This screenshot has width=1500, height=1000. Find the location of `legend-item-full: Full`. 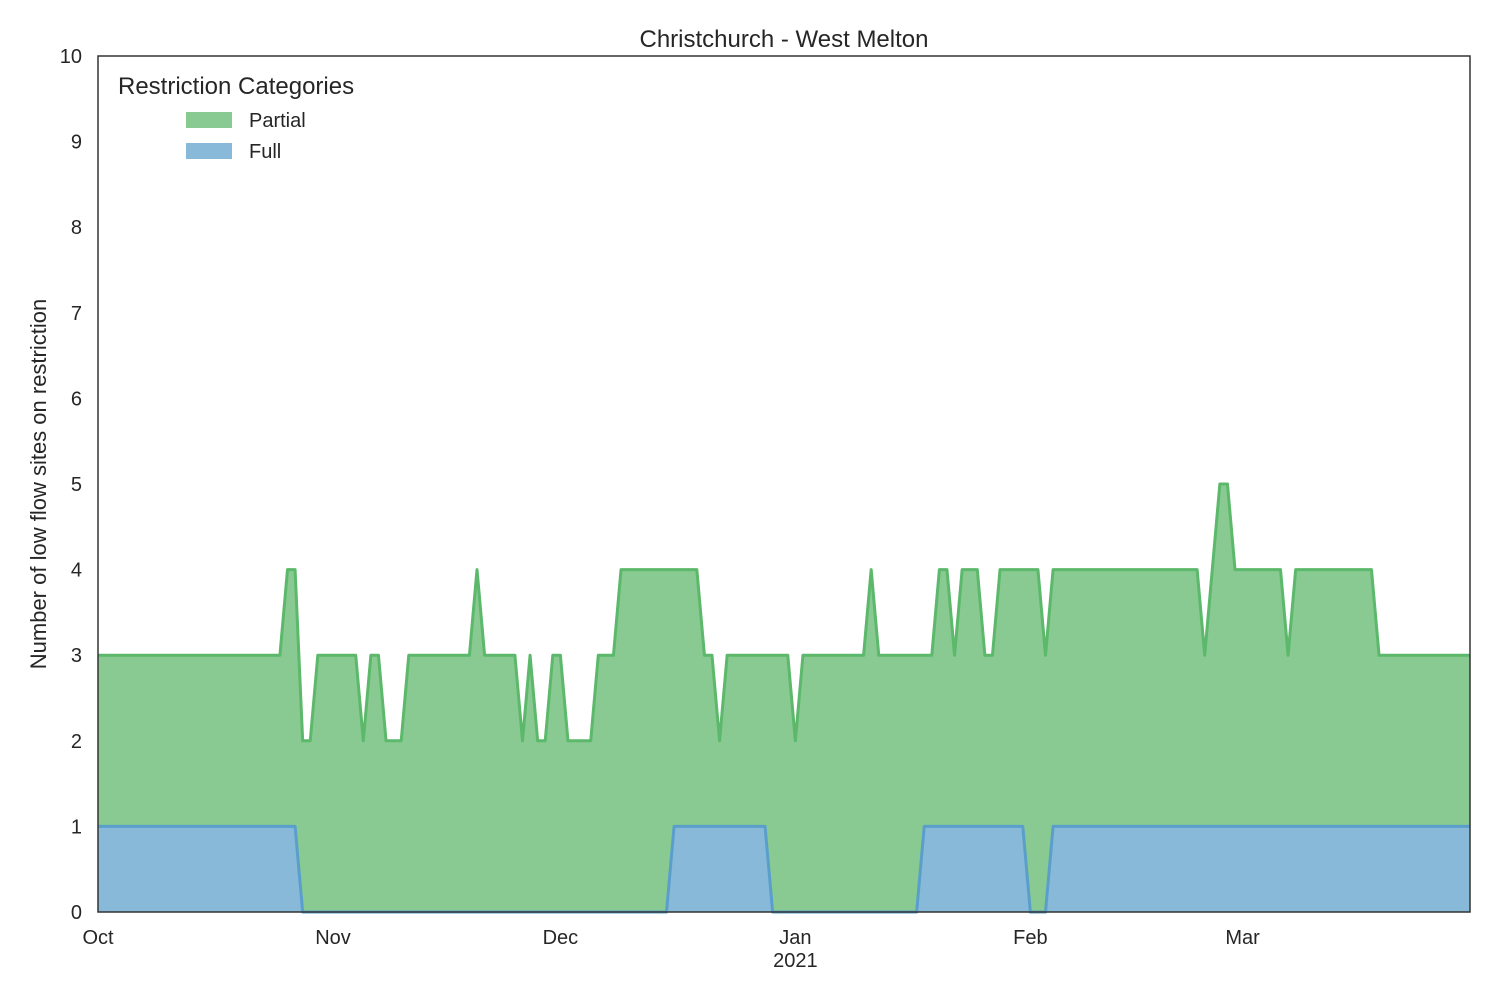

legend-item-full: Full is located at coordinates (233, 152).